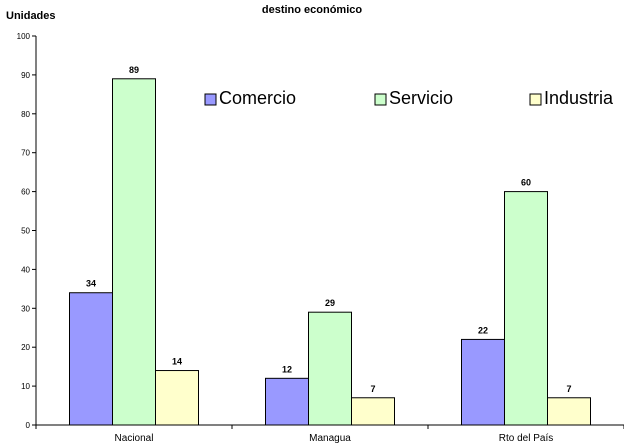 The image size is (624, 445). What do you see at coordinates (31, 16) in the screenshot?
I see `y-axis-label: Unidades` at bounding box center [31, 16].